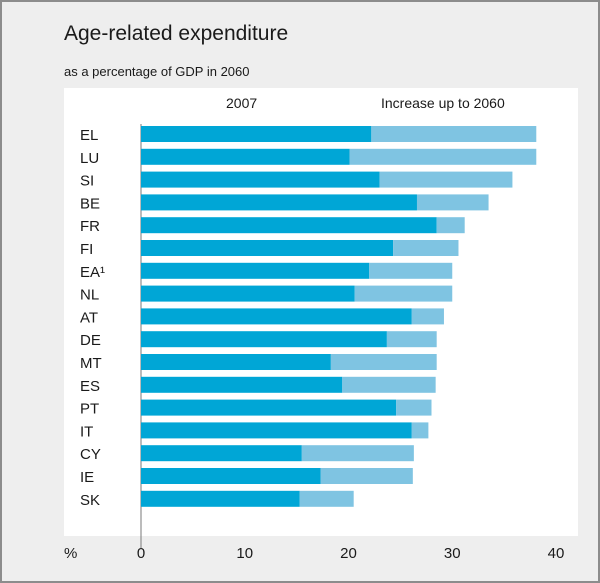 The width and height of the screenshot is (600, 583). I want to click on x-tick-label: 40, so click(556, 553).